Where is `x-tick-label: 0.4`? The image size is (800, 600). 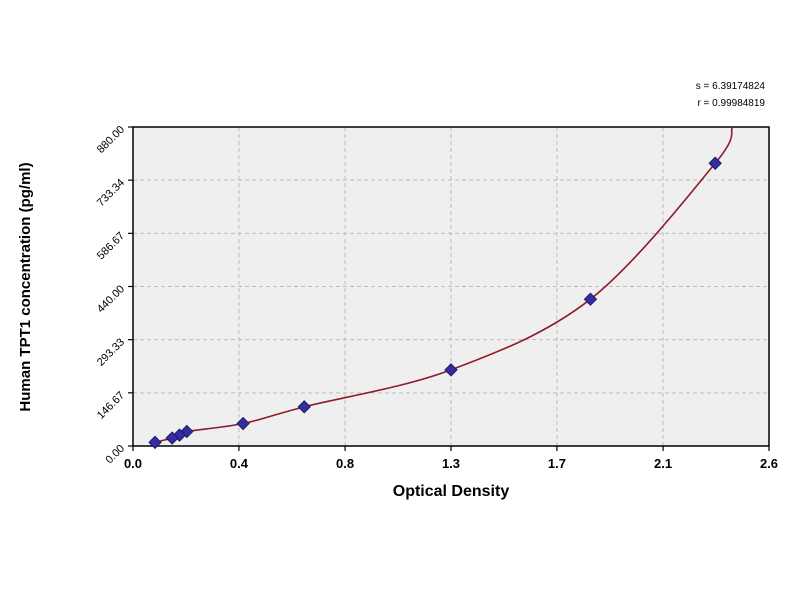 x-tick-label: 0.4 is located at coordinates (239, 463).